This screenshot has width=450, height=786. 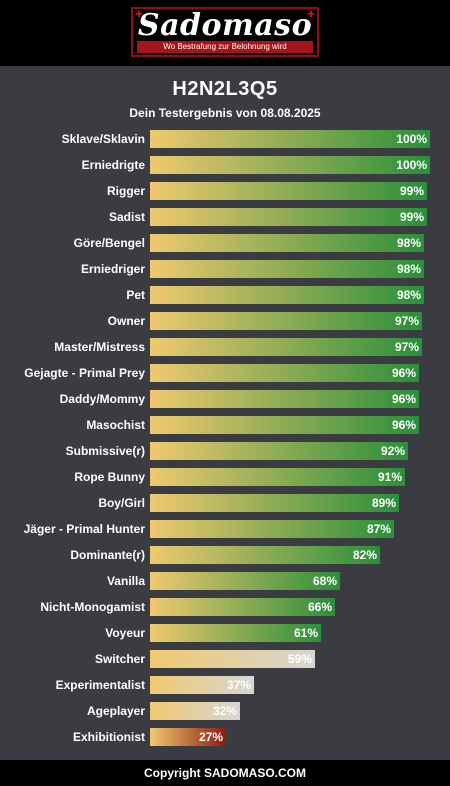 I want to click on result-label: Sklave/Sklavin, so click(x=103, y=139).